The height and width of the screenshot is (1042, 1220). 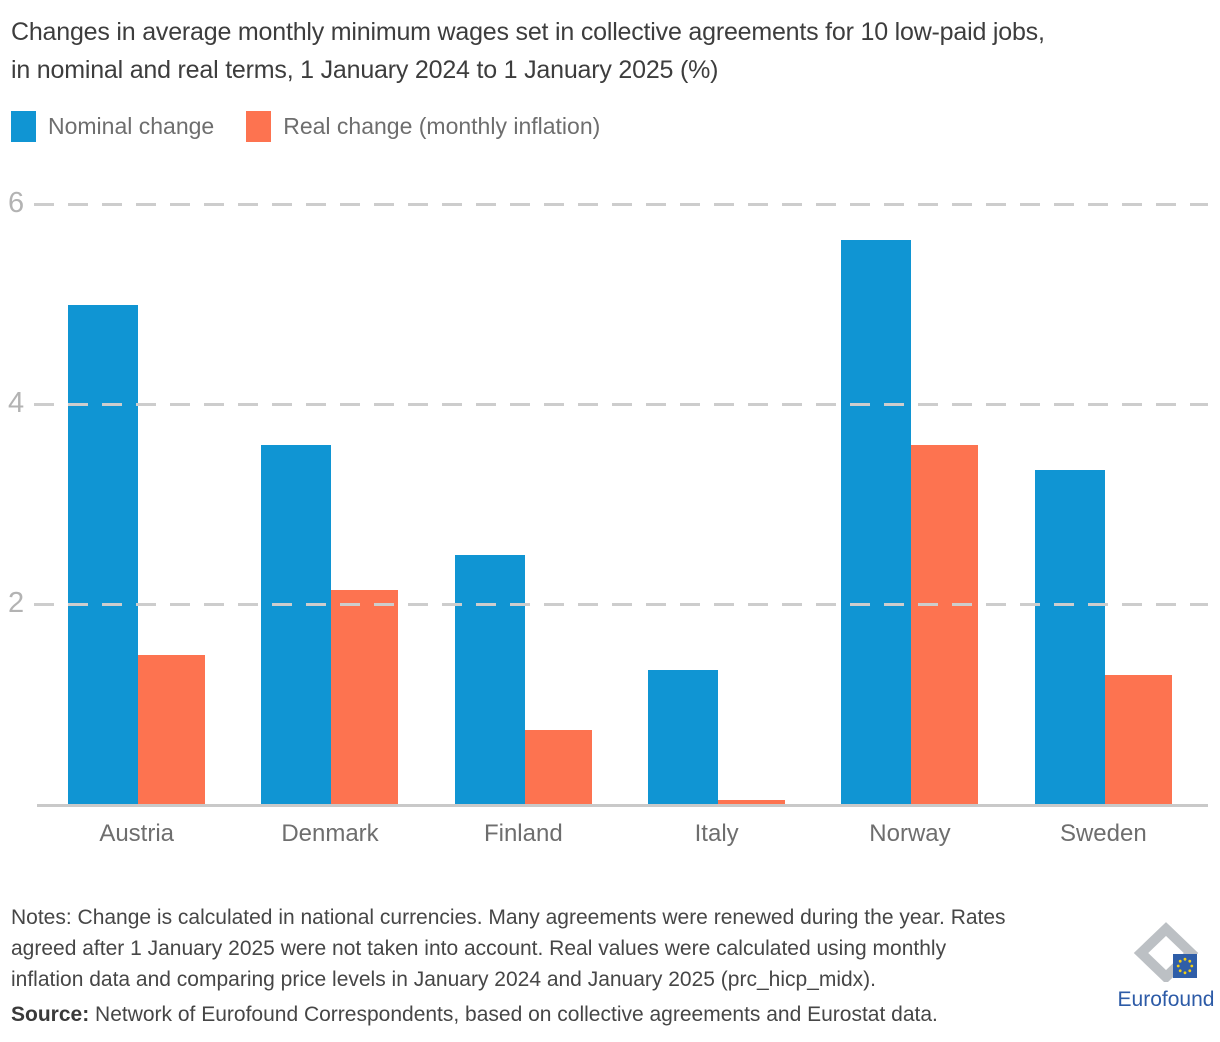 What do you see at coordinates (1166, 999) in the screenshot?
I see `eurofound-wordmark: Eurofound` at bounding box center [1166, 999].